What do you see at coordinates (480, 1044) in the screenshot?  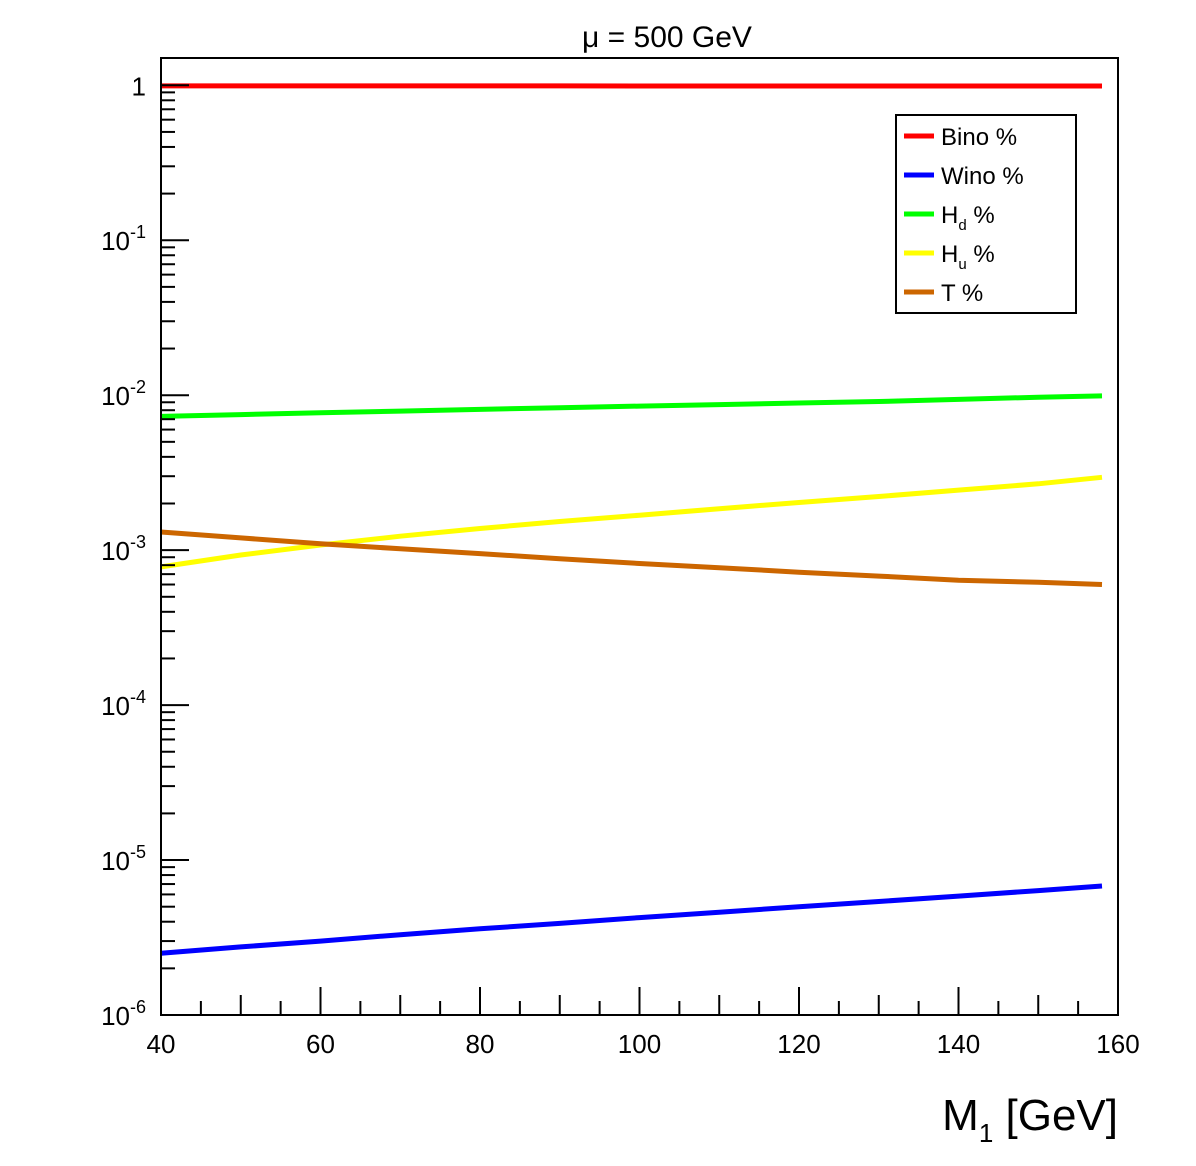 I see `x-tick-label: 80` at bounding box center [480, 1044].